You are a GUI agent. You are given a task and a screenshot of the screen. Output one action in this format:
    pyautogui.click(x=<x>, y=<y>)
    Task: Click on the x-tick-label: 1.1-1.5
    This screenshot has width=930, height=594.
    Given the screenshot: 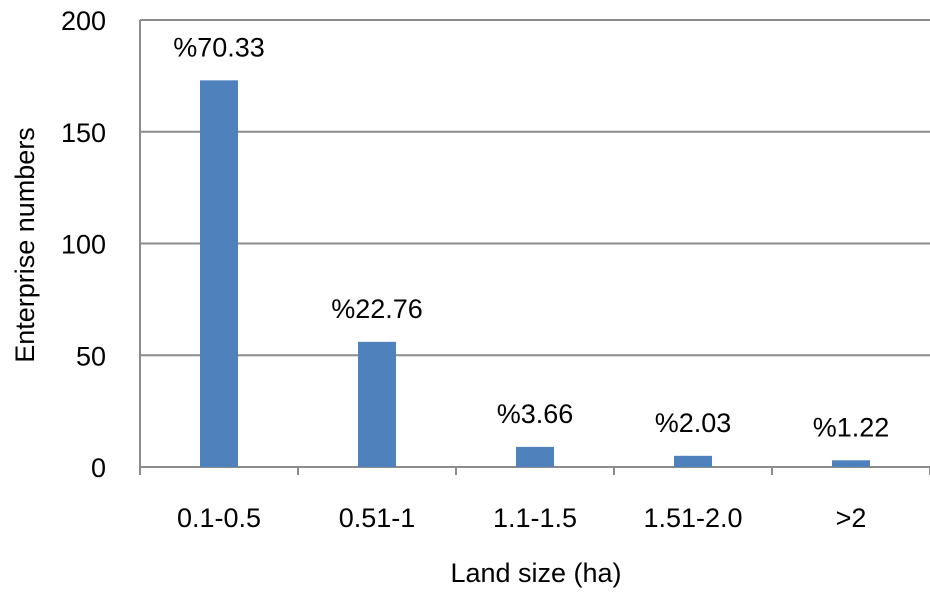 What is the action you would take?
    pyautogui.click(x=535, y=518)
    